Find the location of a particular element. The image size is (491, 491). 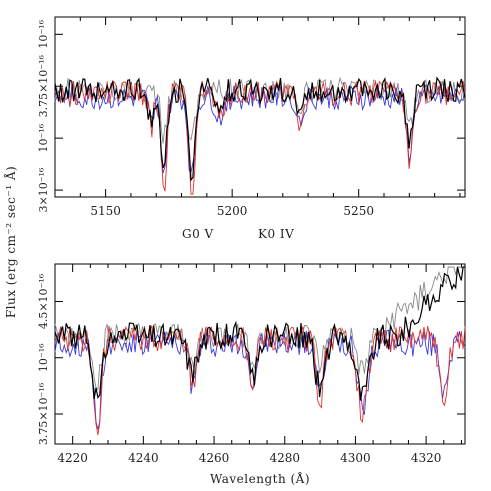

x-tick-label: 5200 is located at coordinates (232, 211).